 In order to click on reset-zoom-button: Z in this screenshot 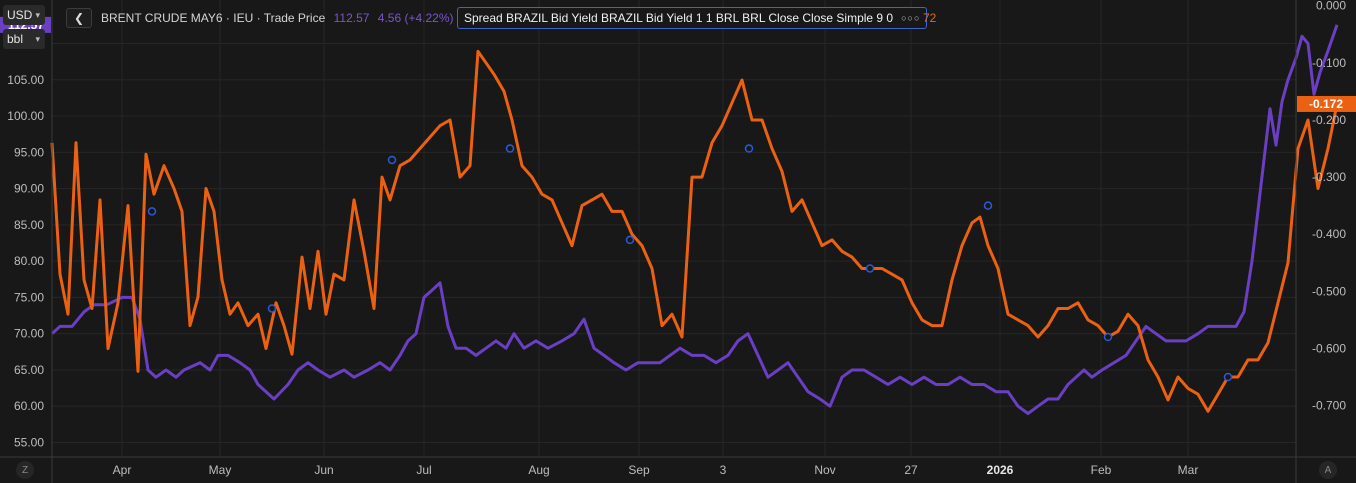, I will do `click(25, 470)`.